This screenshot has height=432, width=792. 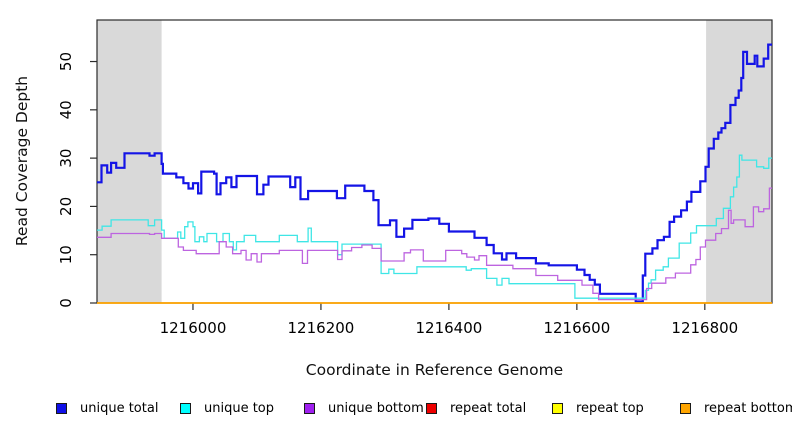 What do you see at coordinates (61, 408) in the screenshot?
I see `legend-swatch-unique-total` at bounding box center [61, 408].